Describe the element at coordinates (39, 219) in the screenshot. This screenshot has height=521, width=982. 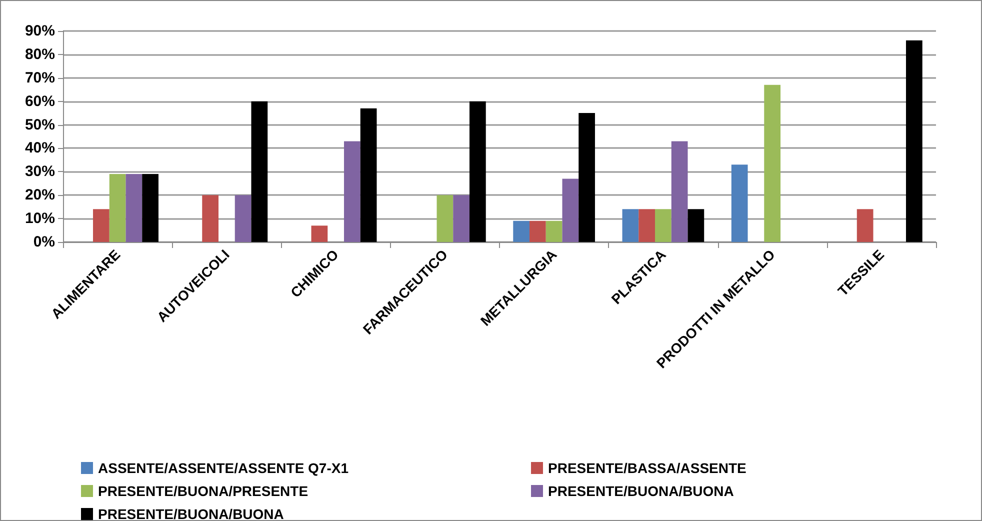
I see `y-tick-label: 10%` at that location.